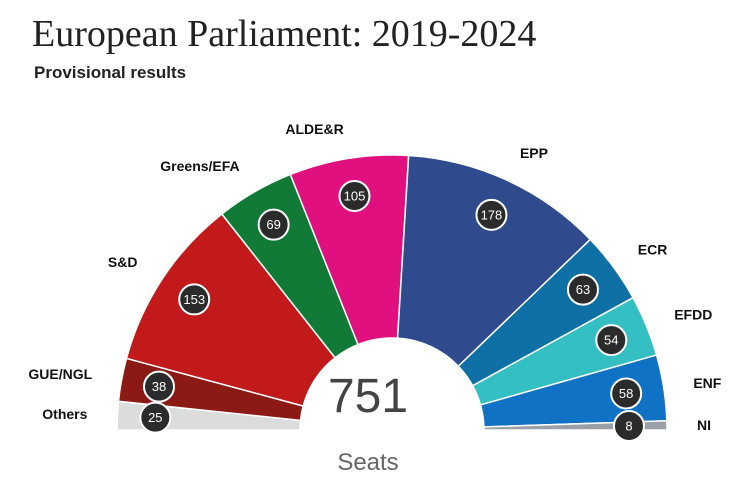 The image size is (738, 502). I want to click on label-efdd: EFDD, so click(693, 314).